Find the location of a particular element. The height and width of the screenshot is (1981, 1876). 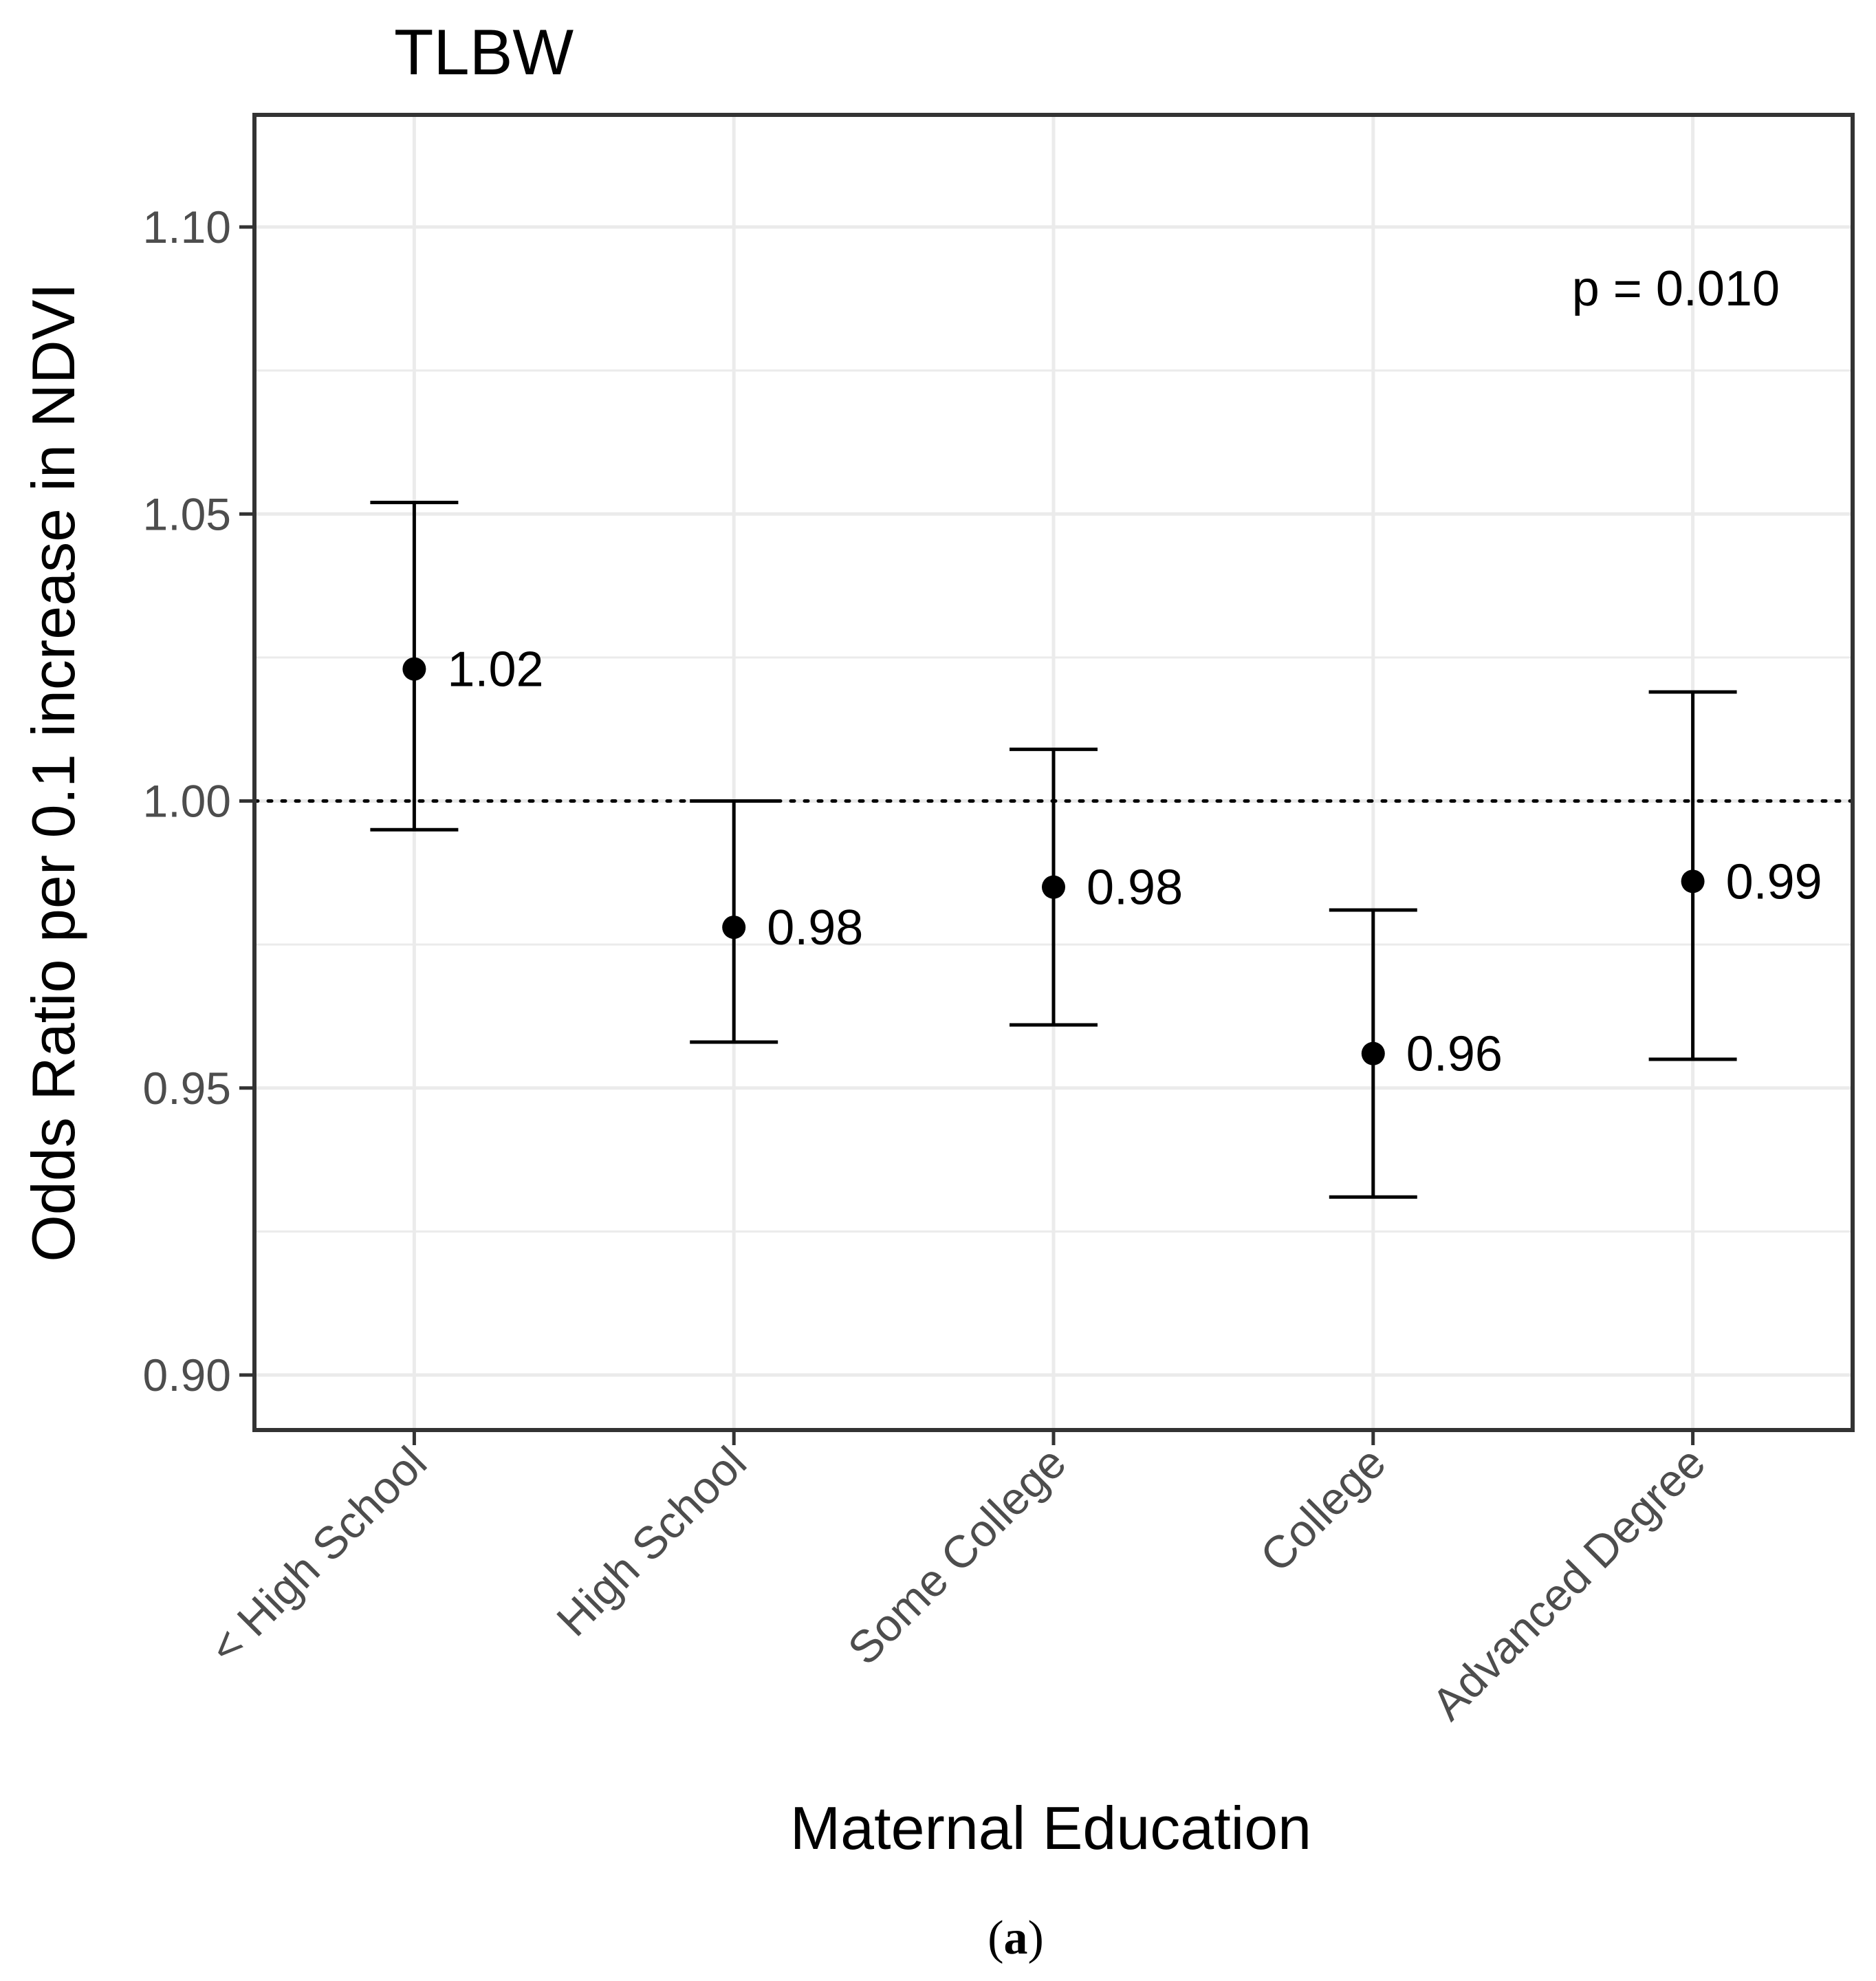

y-tick-label: 0.90 is located at coordinates (187, 1375).